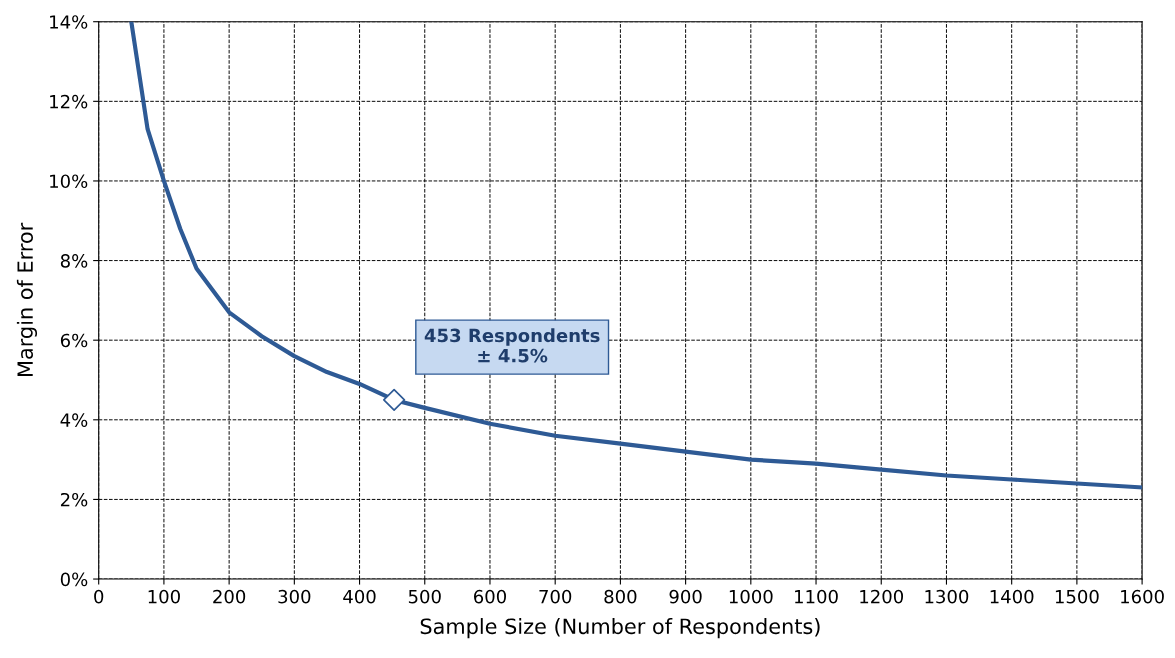 The height and width of the screenshot is (658, 1175). What do you see at coordinates (74, 499) in the screenshot?
I see `y-tick-label: 2%` at bounding box center [74, 499].